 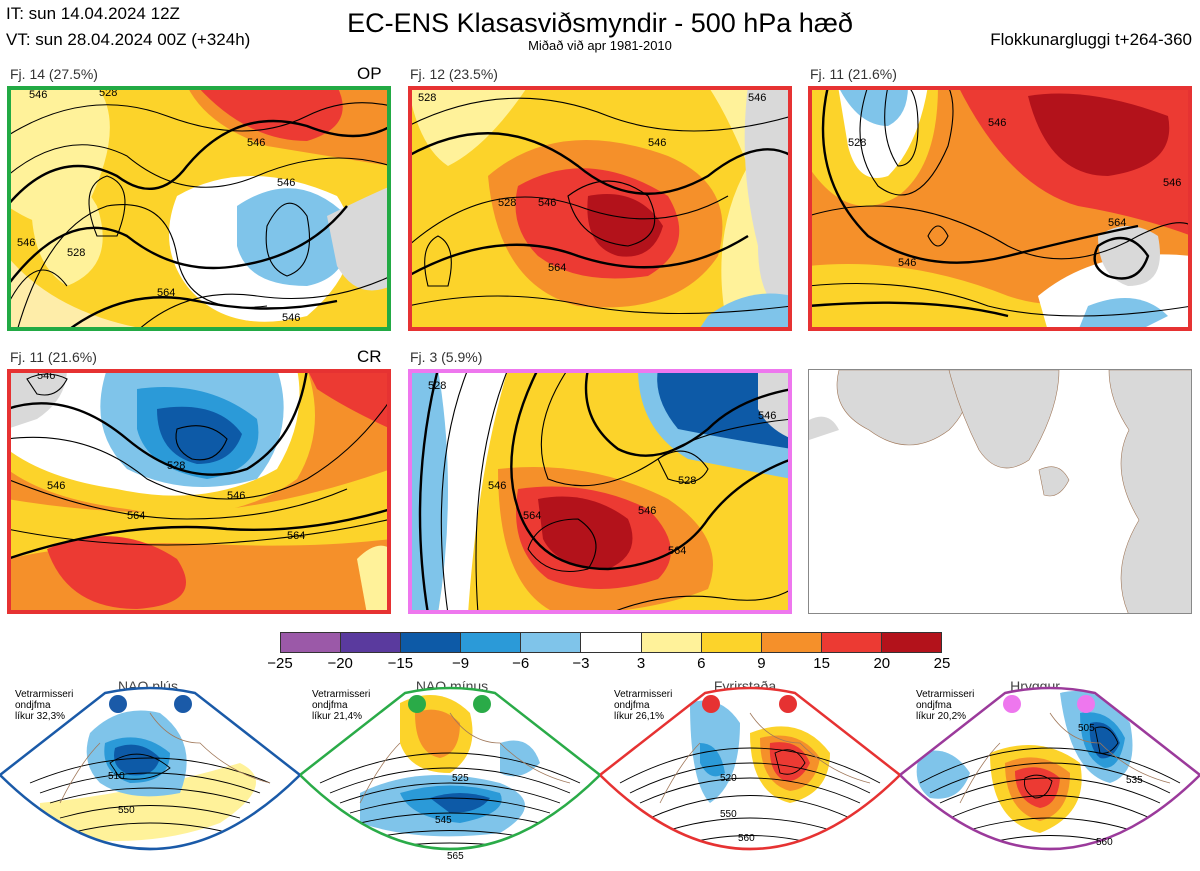 I want to click on regime-nao-plus-marker-right, so click(x=183, y=704).